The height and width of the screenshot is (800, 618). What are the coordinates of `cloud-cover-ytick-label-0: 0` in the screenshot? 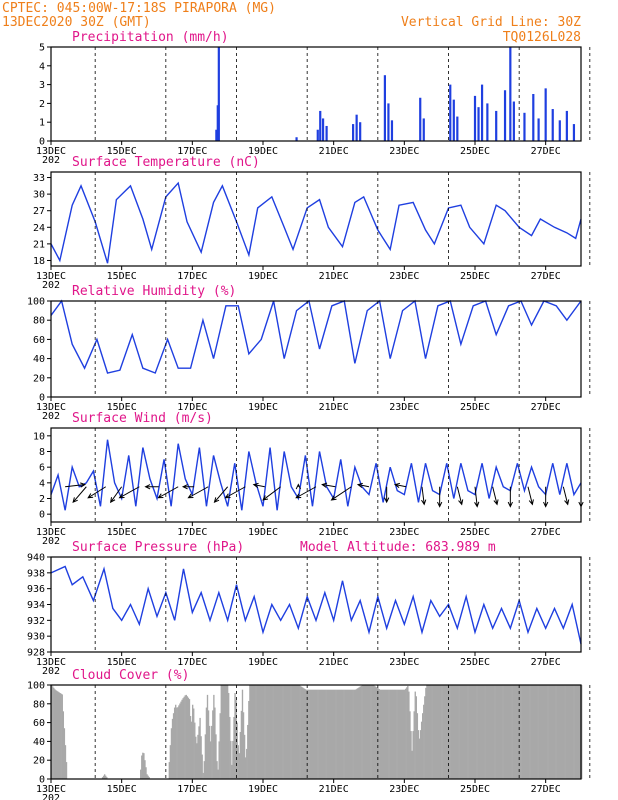 It's located at (42, 780).